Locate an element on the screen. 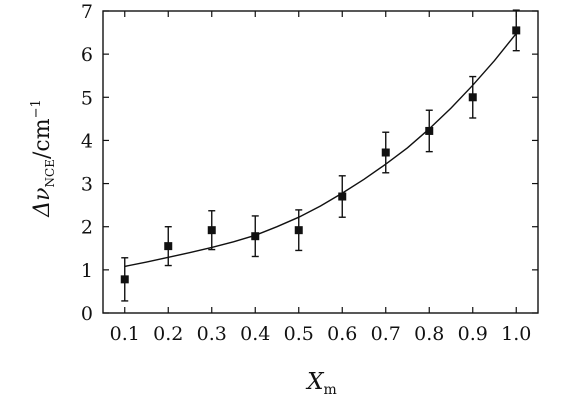  y-axis-title-sub: NCE is located at coordinates (50, 173).